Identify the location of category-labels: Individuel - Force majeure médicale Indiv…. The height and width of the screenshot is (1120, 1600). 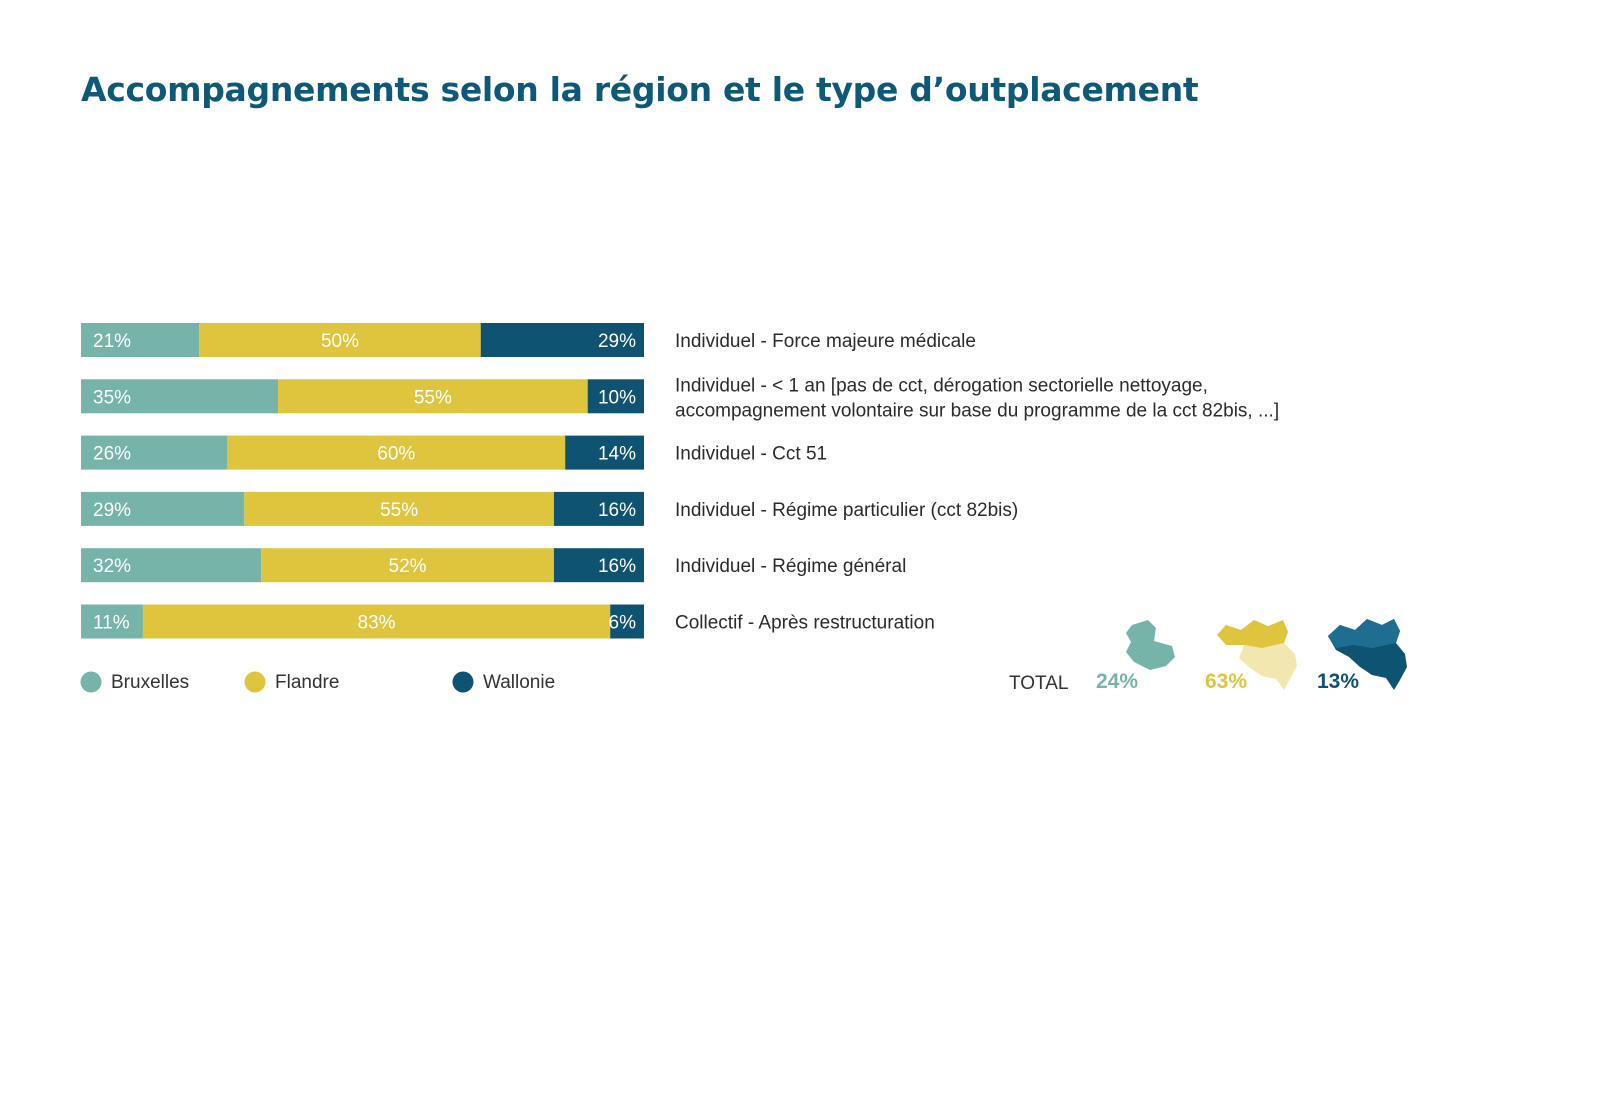
(977, 482).